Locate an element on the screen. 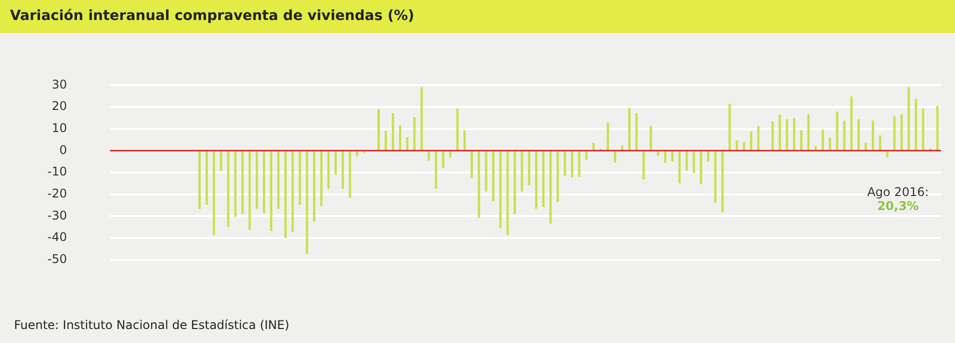 The image size is (955, 343). y-tick-label: -20 is located at coordinates (57, 193).